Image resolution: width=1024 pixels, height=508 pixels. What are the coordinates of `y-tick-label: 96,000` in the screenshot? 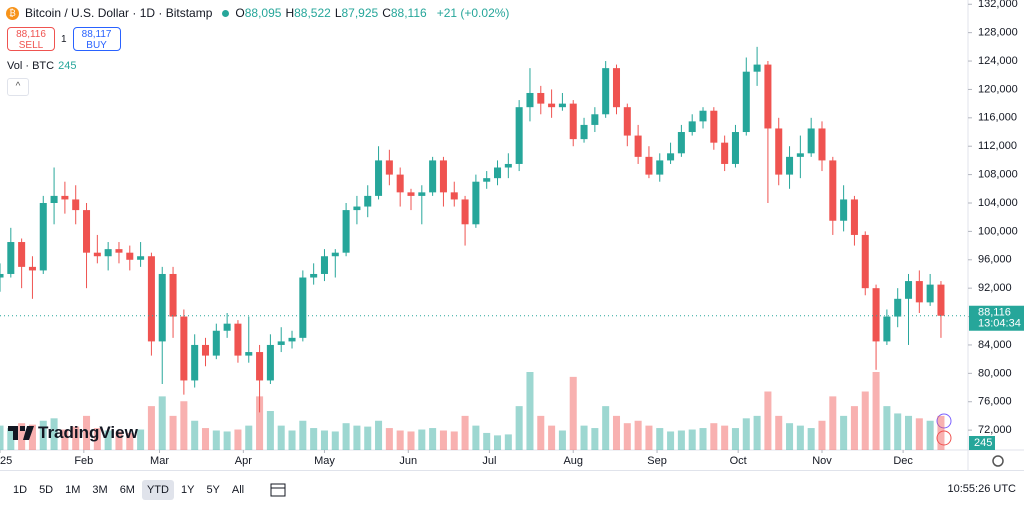 It's located at (995, 260).